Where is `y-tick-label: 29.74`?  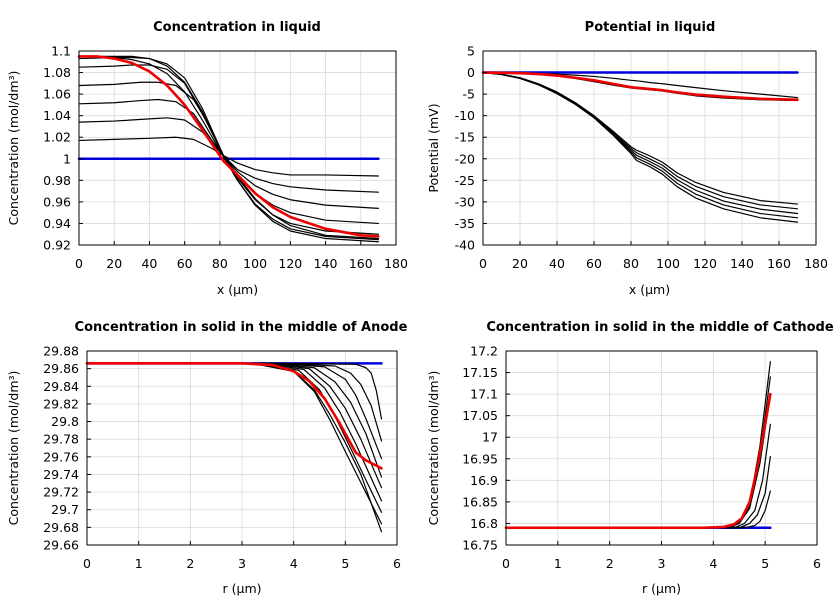
y-tick-label: 29.74 is located at coordinates (61, 474).